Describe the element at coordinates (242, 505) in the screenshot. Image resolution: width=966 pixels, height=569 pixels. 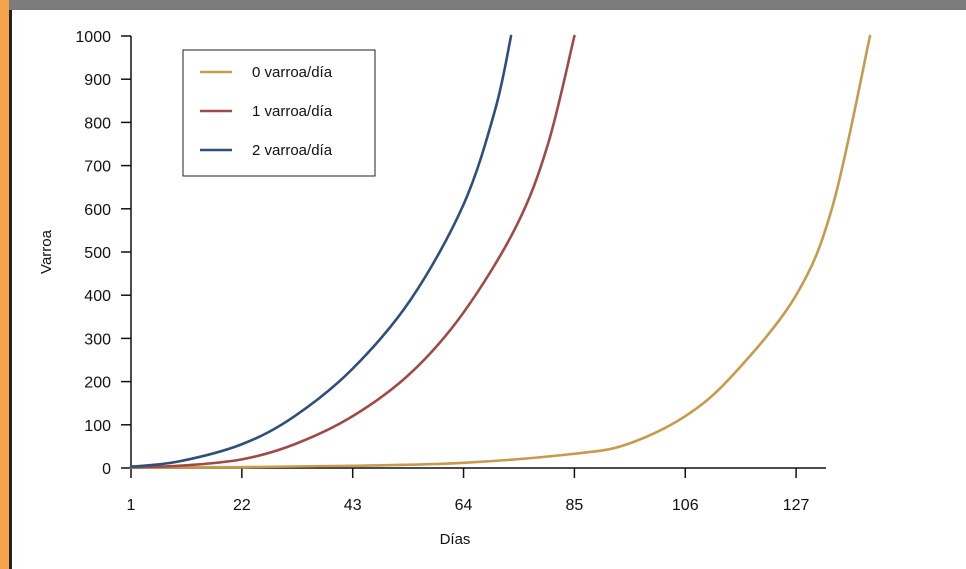
I see `x-tick-label: 22` at that location.